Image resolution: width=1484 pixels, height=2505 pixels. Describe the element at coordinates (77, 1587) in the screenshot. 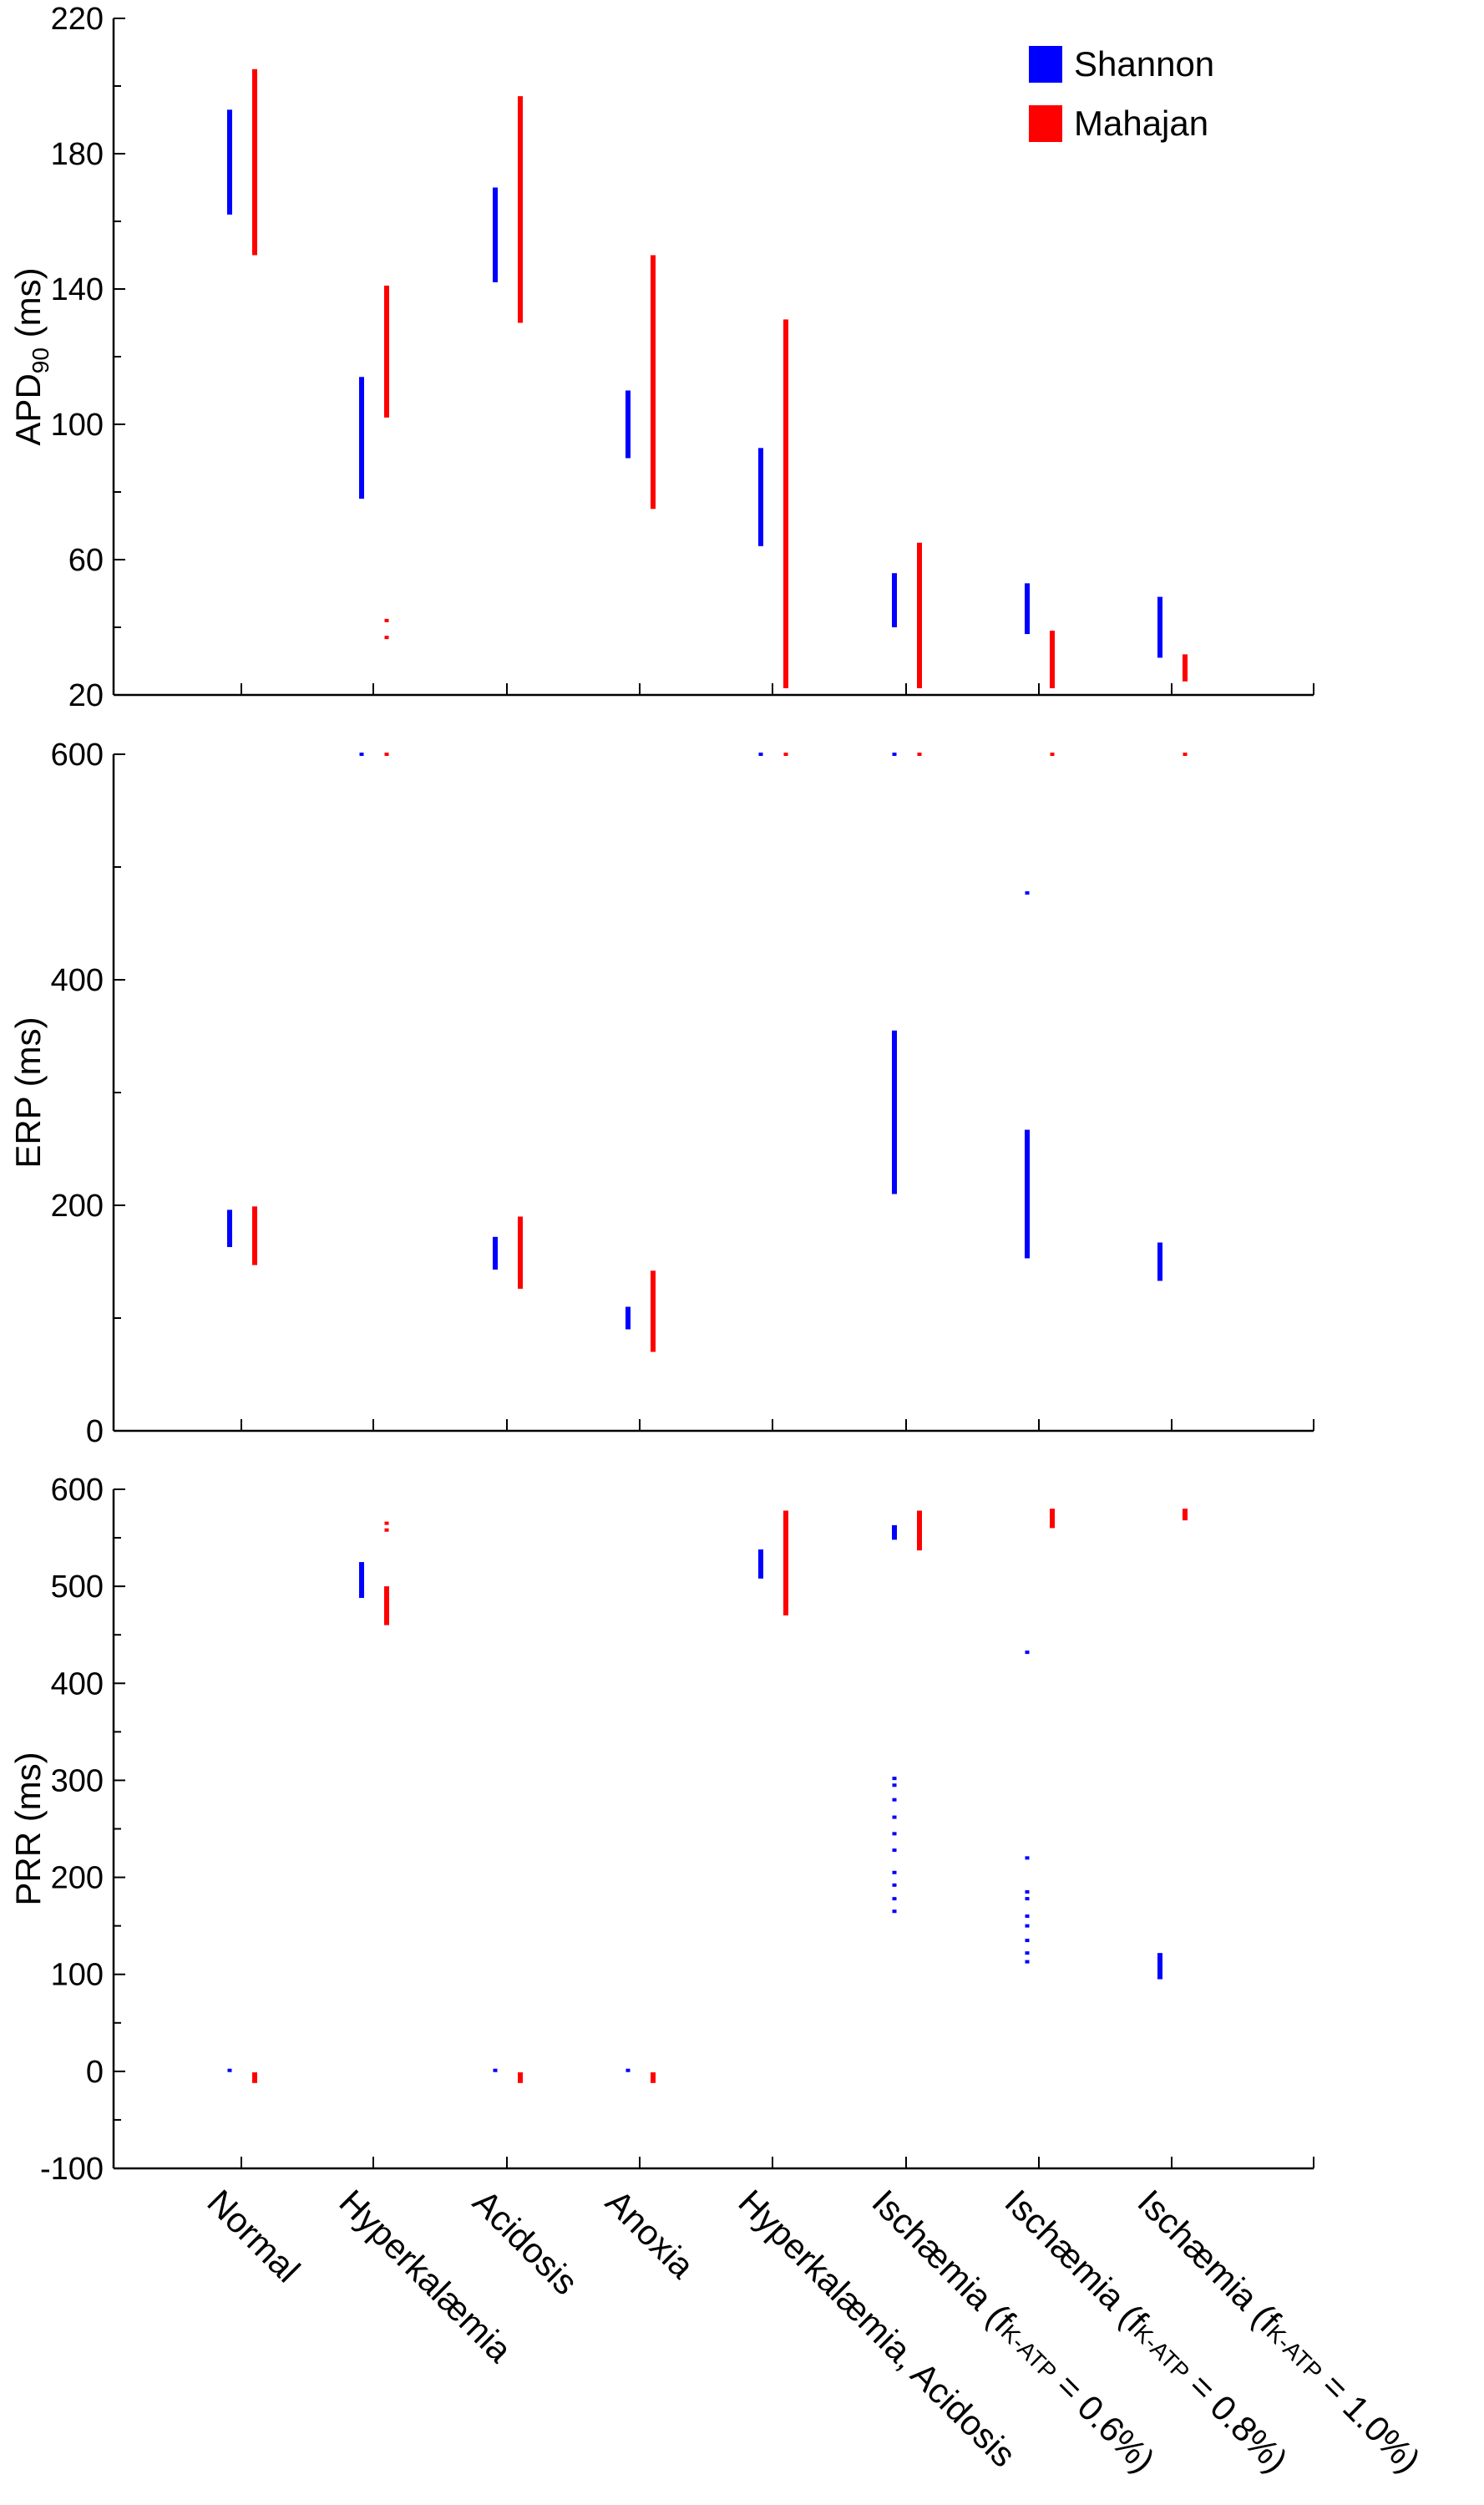

I see `y-tick-label: 500` at that location.